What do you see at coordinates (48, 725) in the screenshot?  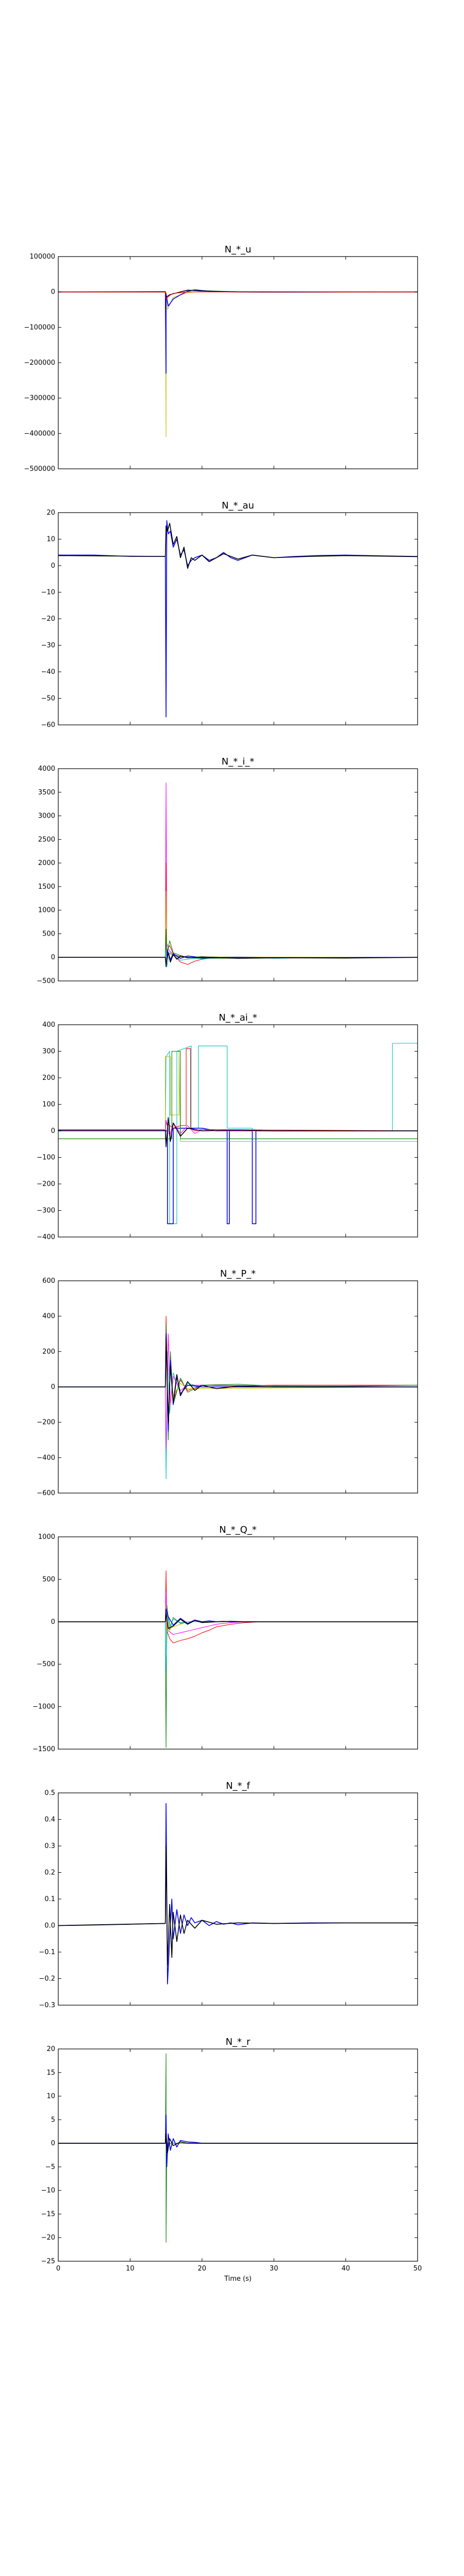 I see `y-tick-label: −60` at bounding box center [48, 725].